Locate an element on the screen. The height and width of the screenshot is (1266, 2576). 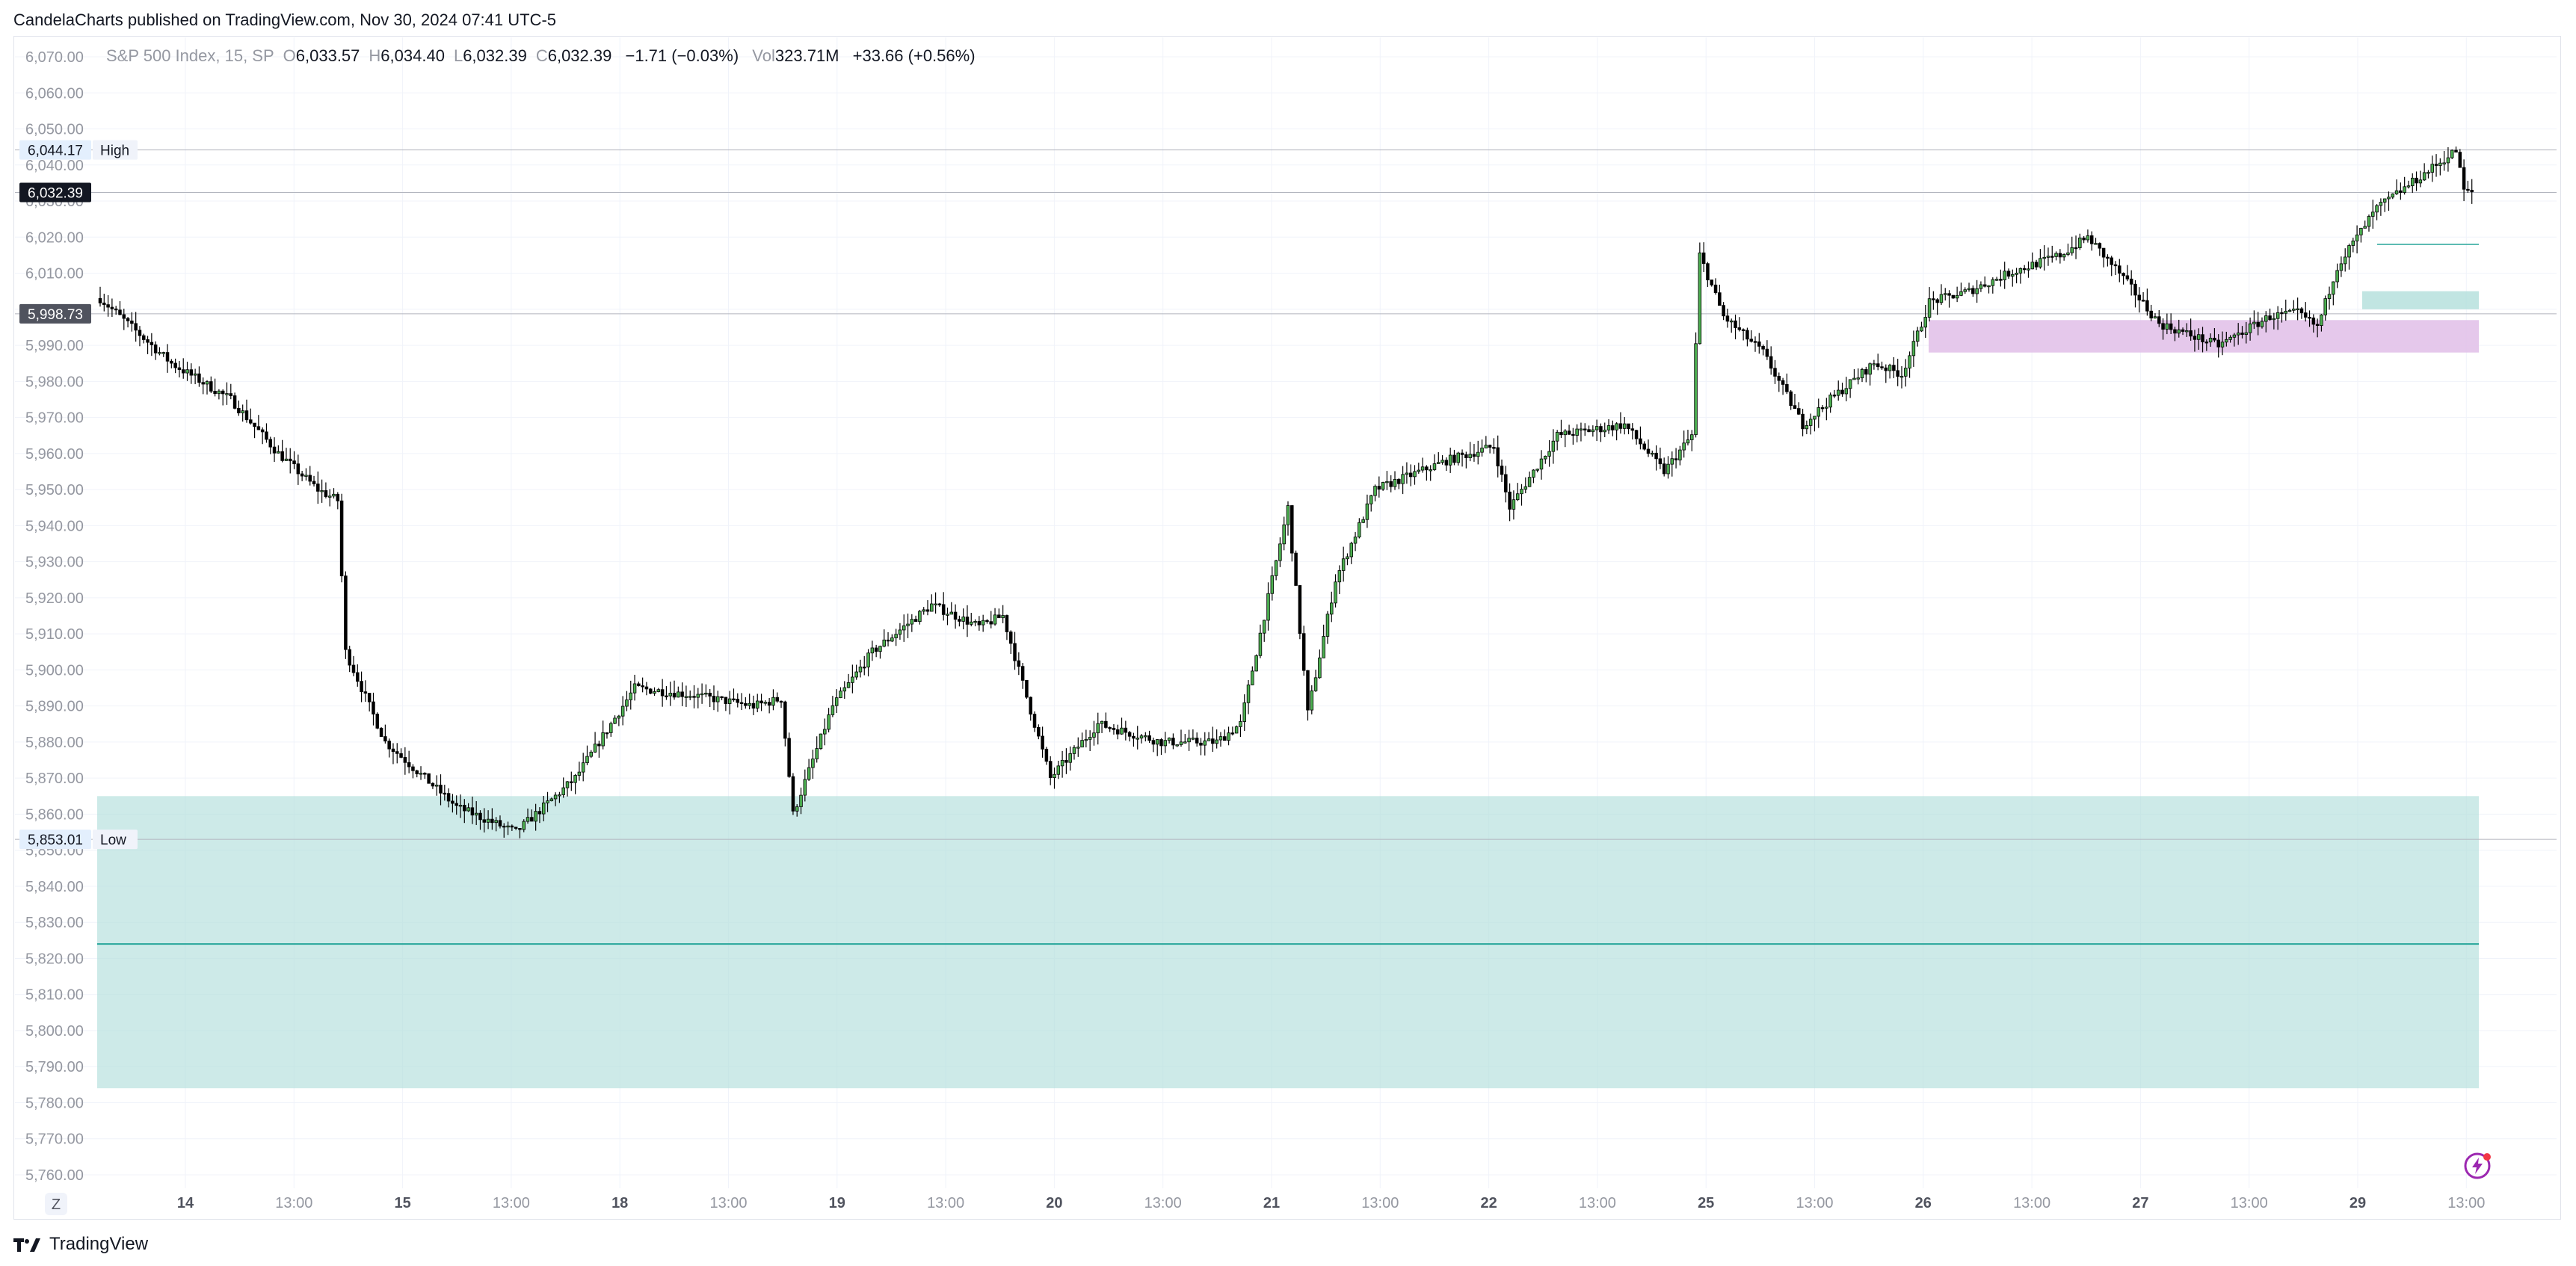
y-tick-label: 5,930.00 is located at coordinates (54, 563).